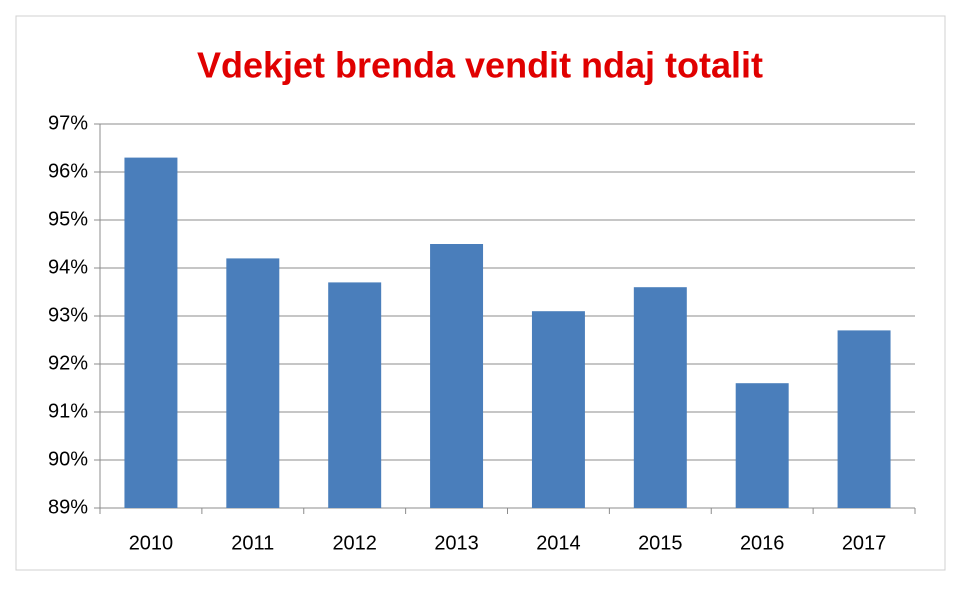  Describe the element at coordinates (68, 507) in the screenshot. I see `y-tick-label: 89%` at that location.